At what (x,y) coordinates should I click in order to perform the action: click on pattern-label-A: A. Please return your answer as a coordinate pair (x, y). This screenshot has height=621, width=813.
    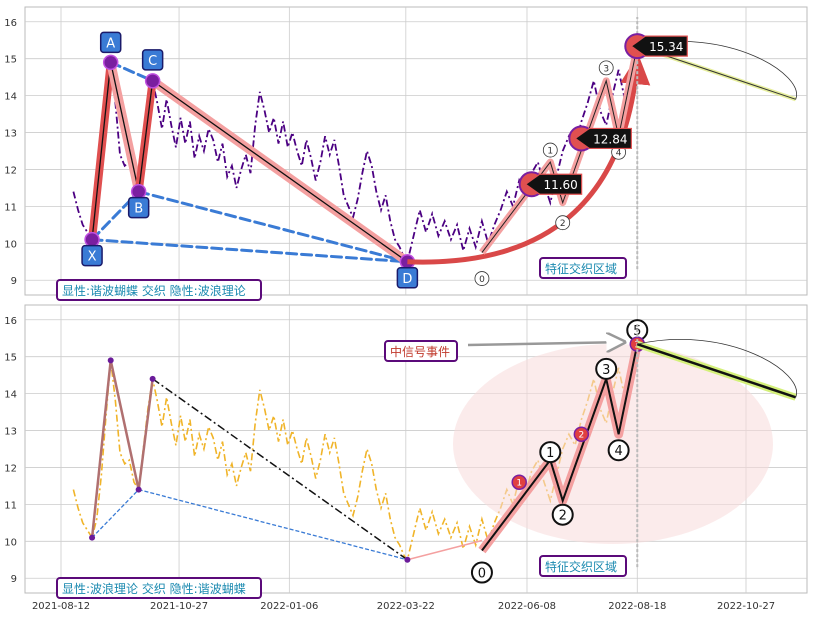
    Looking at the image, I should click on (110, 43).